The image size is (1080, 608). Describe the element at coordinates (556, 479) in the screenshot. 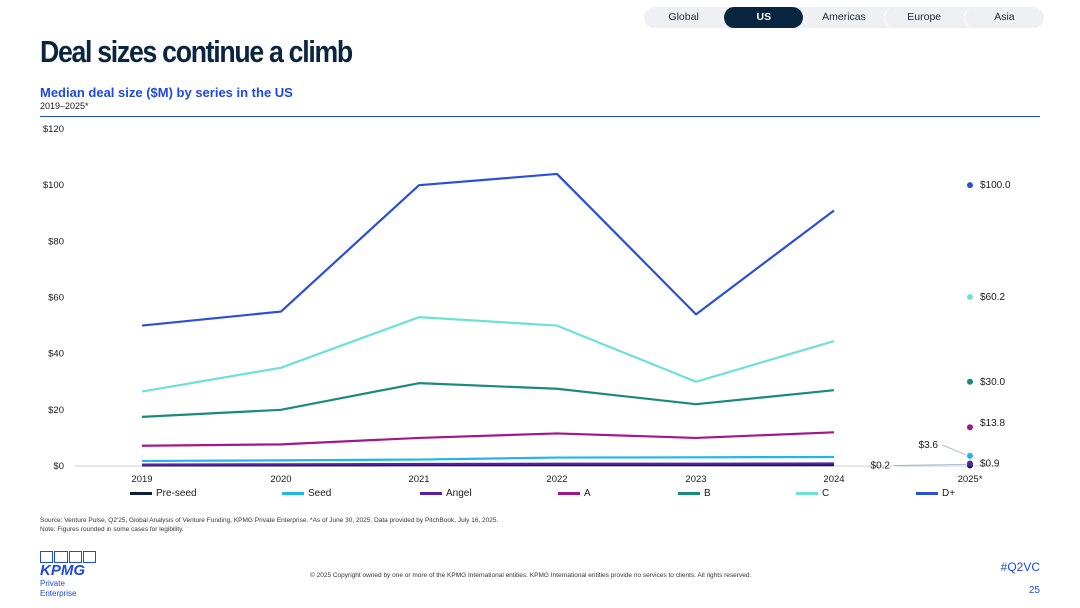

I see `x-tick-label: 2022` at that location.